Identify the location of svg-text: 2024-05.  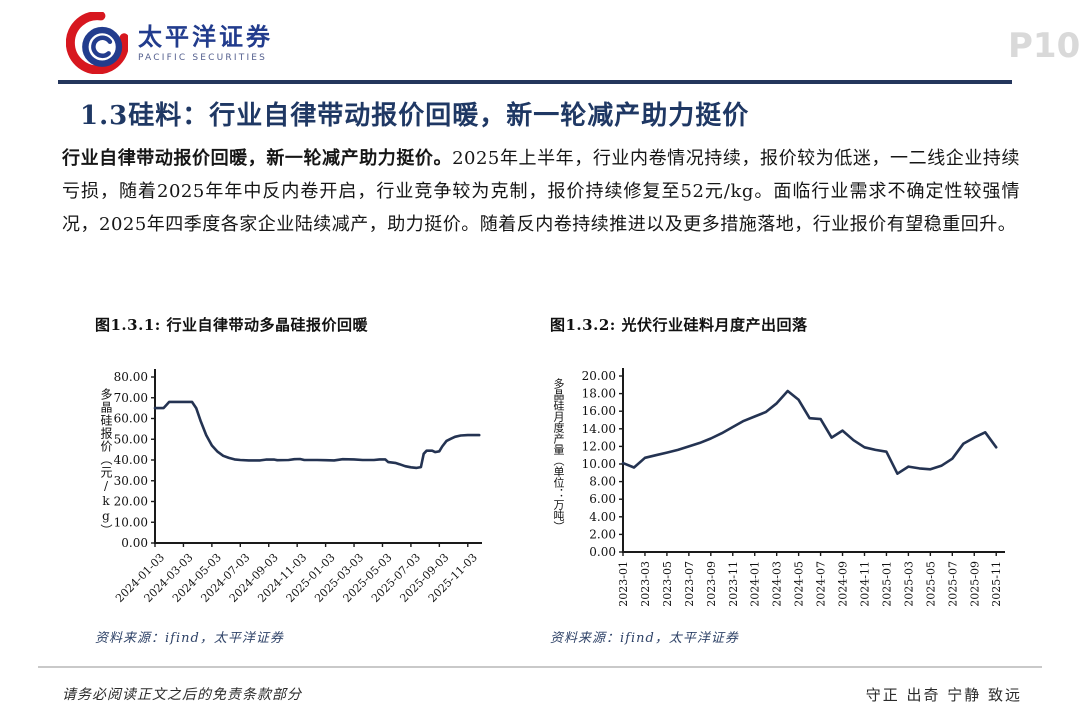
(799, 584).